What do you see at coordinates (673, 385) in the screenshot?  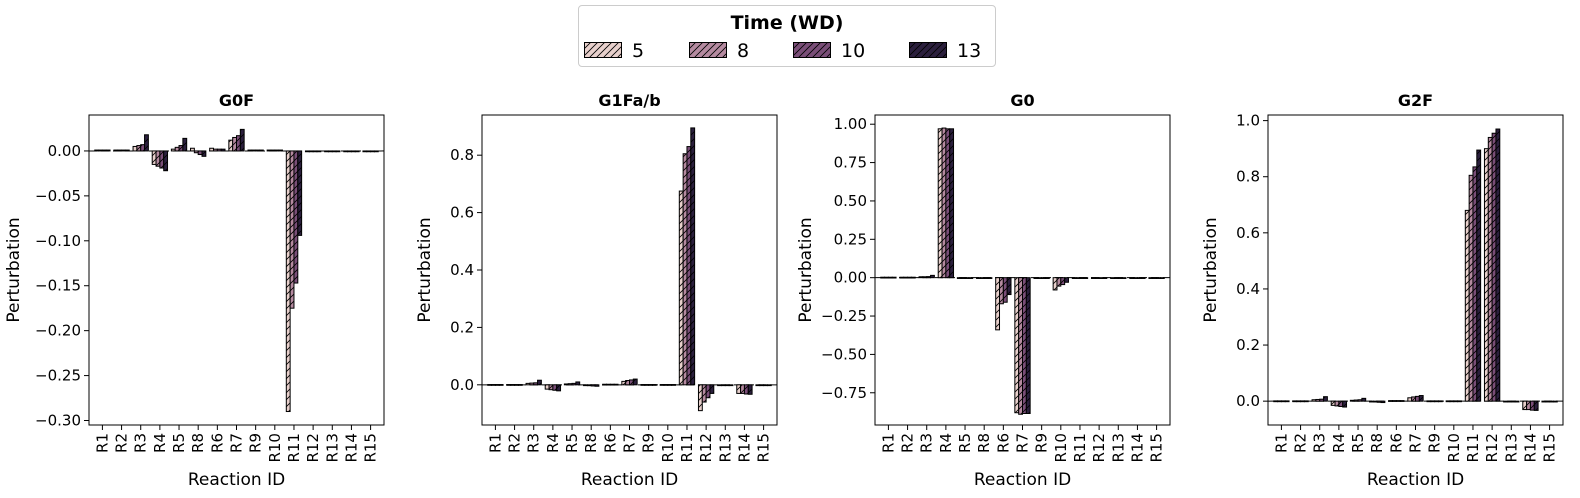 I see `bar-13-R10` at bounding box center [673, 385].